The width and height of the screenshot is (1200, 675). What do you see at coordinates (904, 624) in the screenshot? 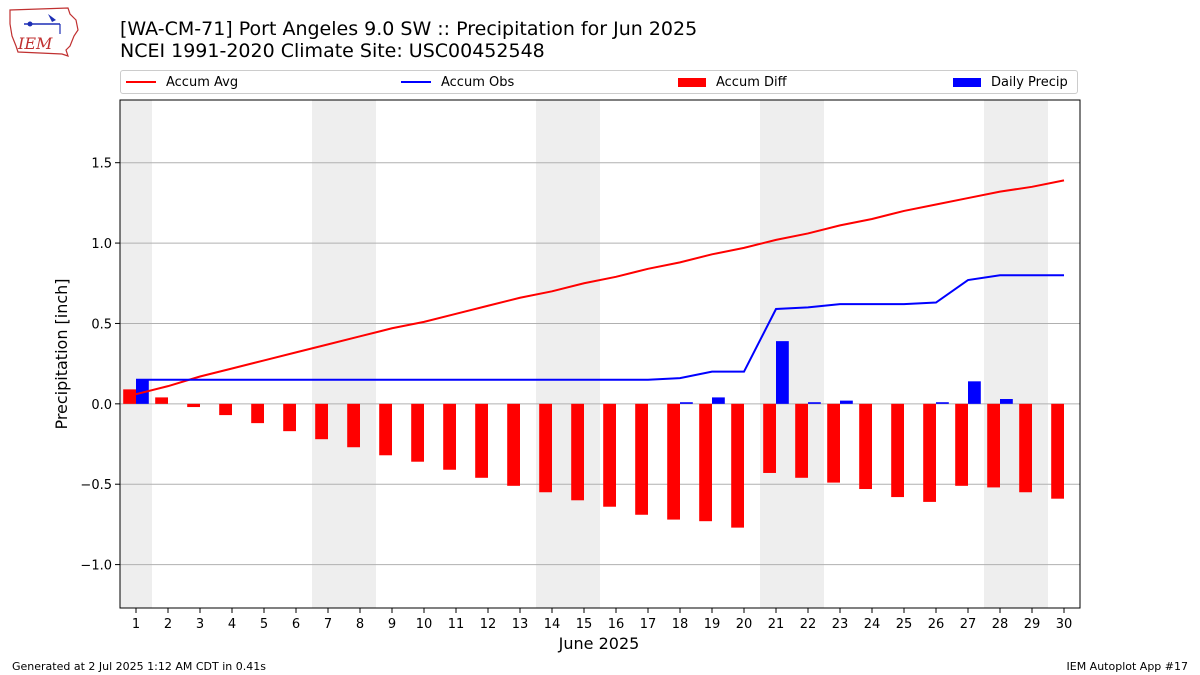
I see `x-tick-label: 25` at bounding box center [904, 624].